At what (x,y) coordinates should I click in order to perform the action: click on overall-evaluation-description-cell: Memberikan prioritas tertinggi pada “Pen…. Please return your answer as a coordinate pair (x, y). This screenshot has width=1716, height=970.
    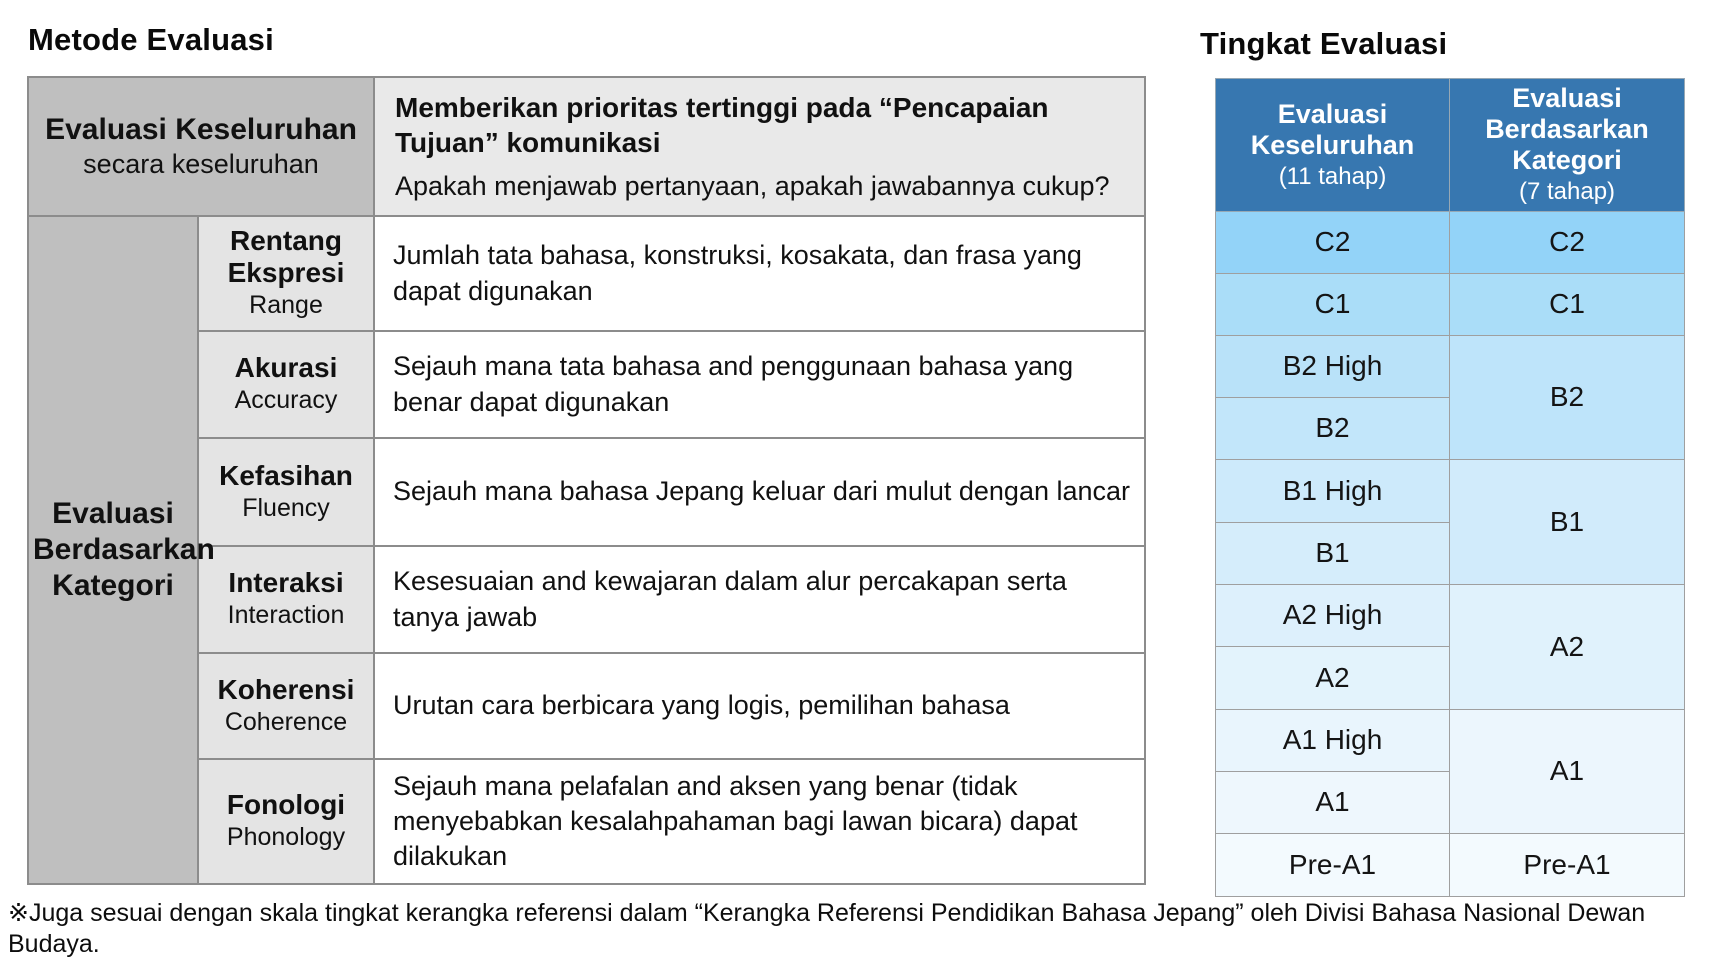
    Looking at the image, I should click on (760, 146).